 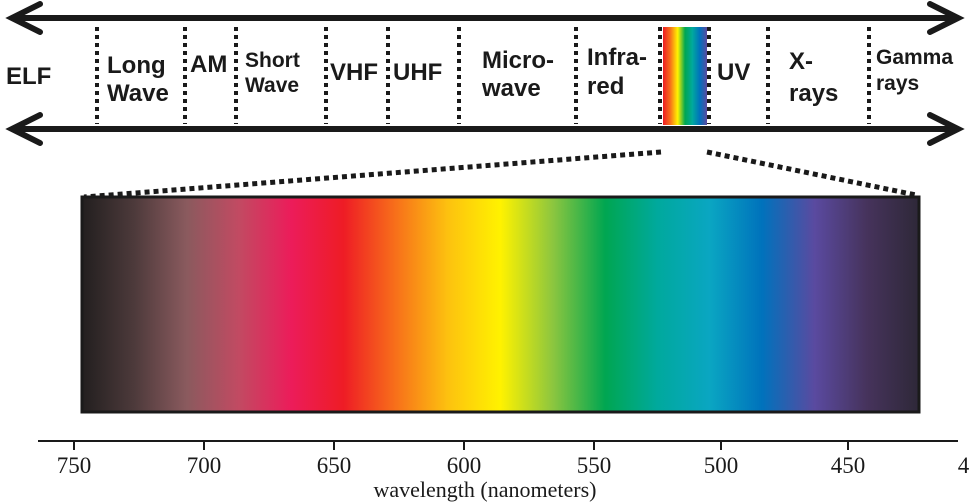 I want to click on band-label-gamma-rays: Gamma, so click(x=914, y=57).